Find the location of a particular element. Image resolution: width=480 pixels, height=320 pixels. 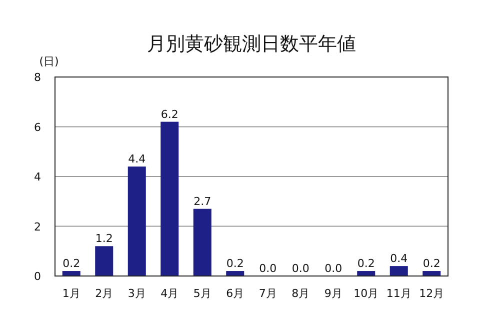

data-label: 4.4 is located at coordinates (137, 159).